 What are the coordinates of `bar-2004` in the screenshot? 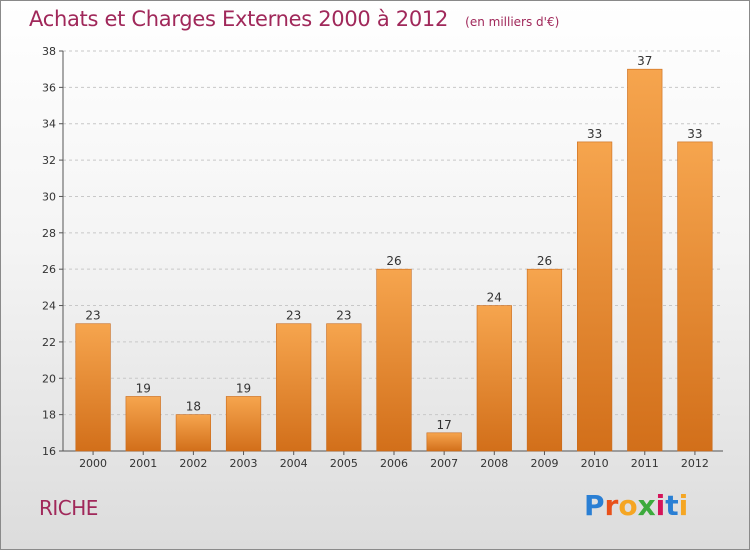 It's located at (294, 387).